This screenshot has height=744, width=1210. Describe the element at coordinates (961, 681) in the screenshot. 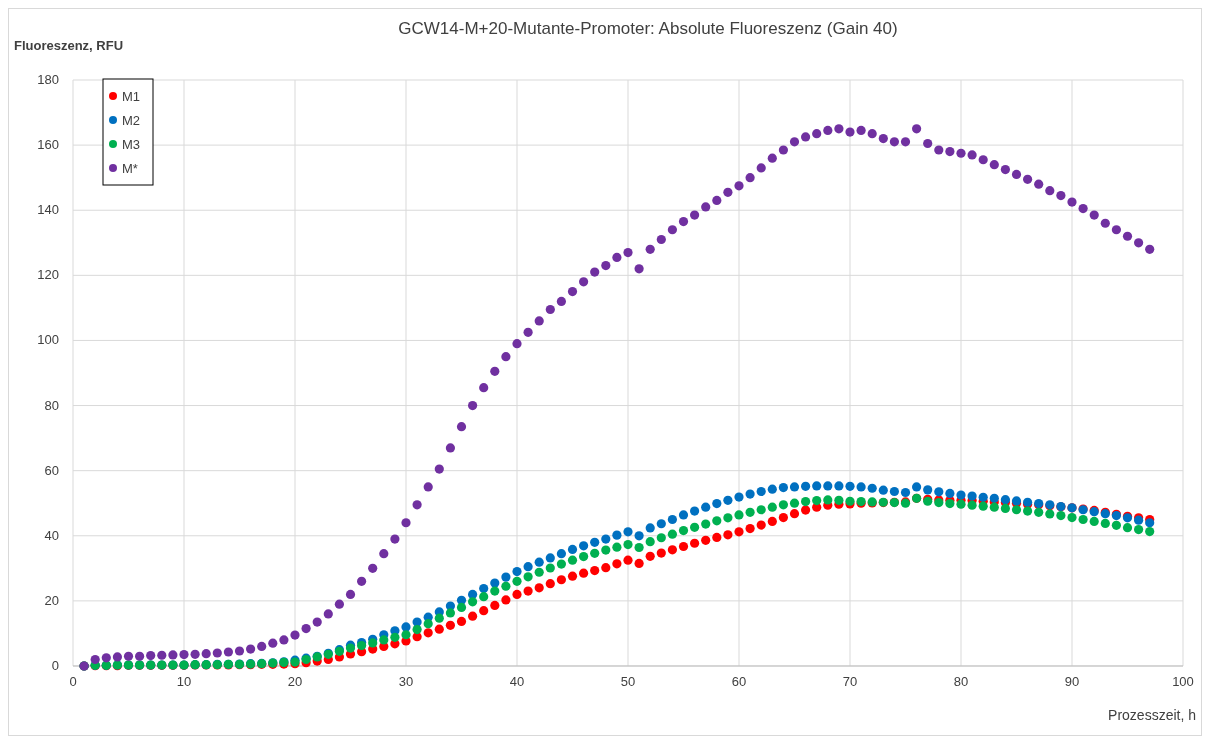

I see `x-tick-label: 80` at that location.